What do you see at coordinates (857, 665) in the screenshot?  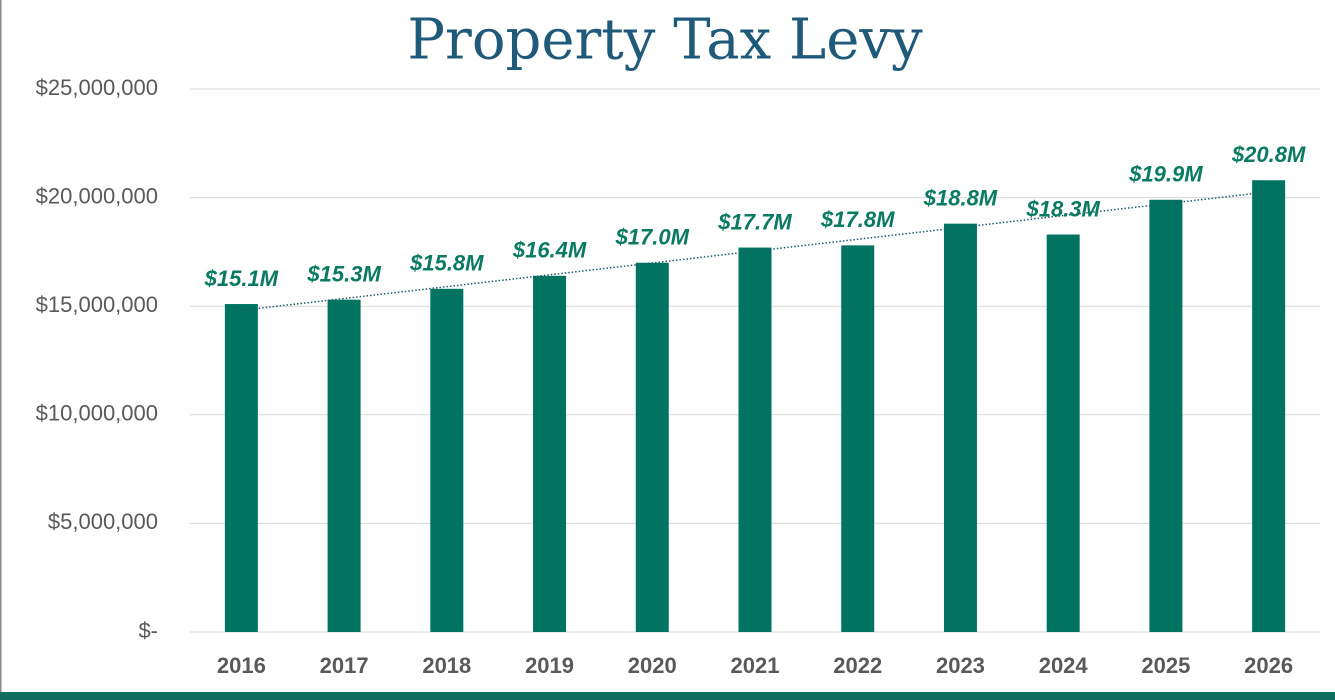 I see `x-tick-label: 2022` at bounding box center [857, 665].